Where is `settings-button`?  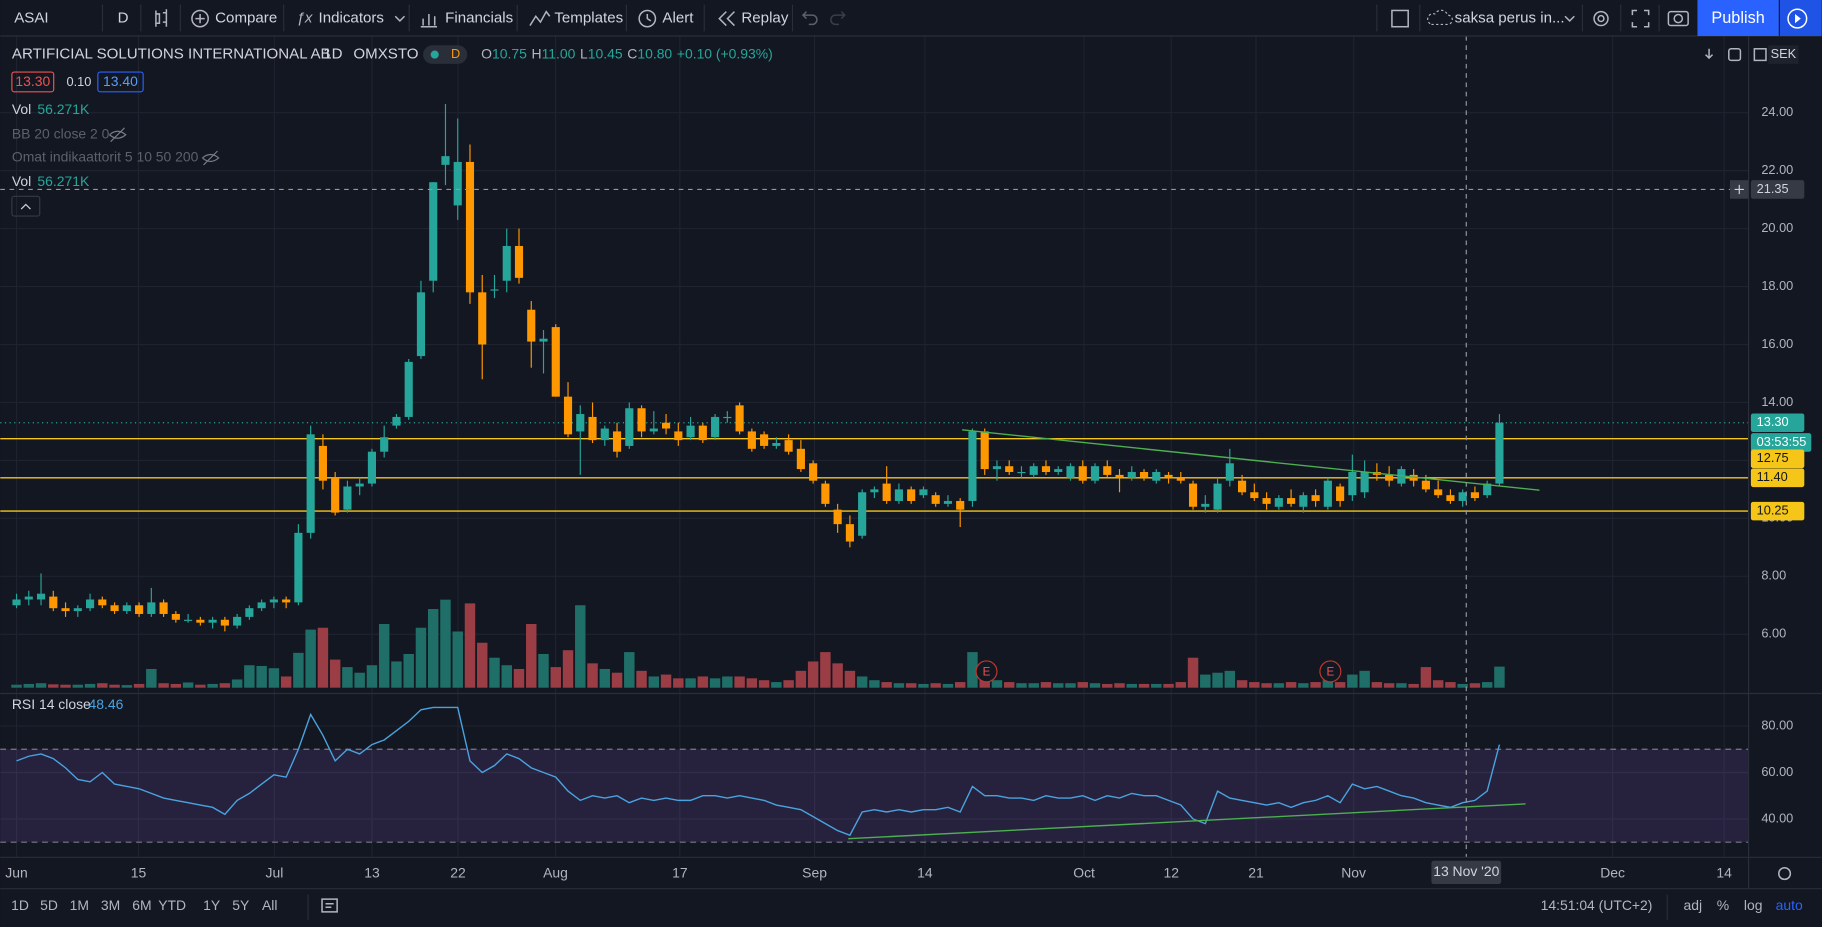 settings-button is located at coordinates (1601, 18).